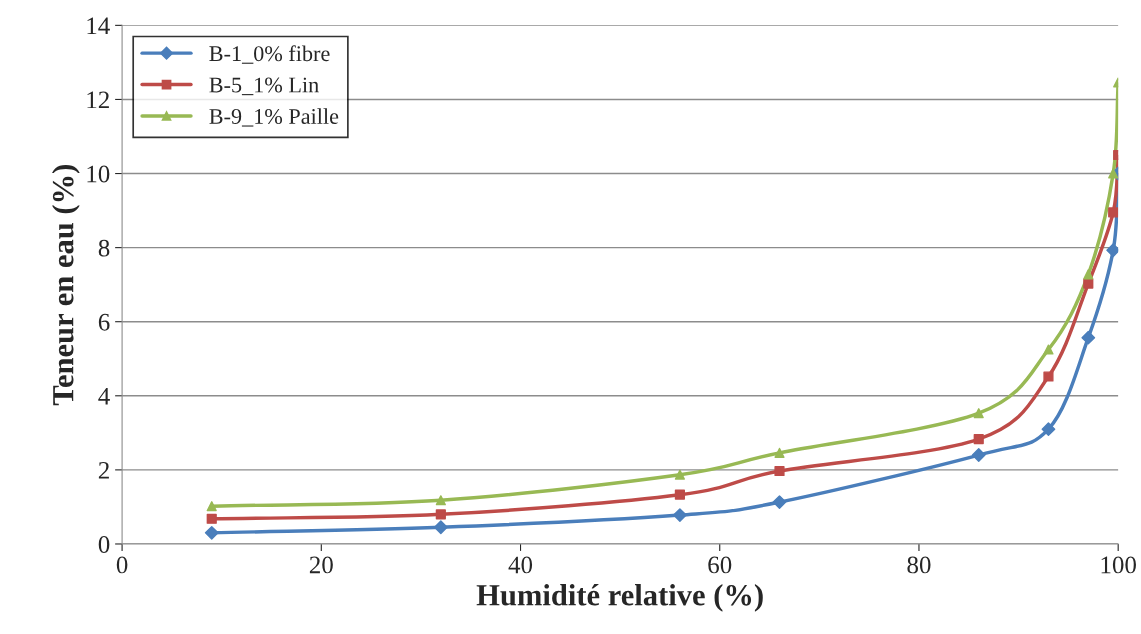  What do you see at coordinates (274, 117) in the screenshot?
I see `legend-label: B-9_1% Paille` at bounding box center [274, 117].